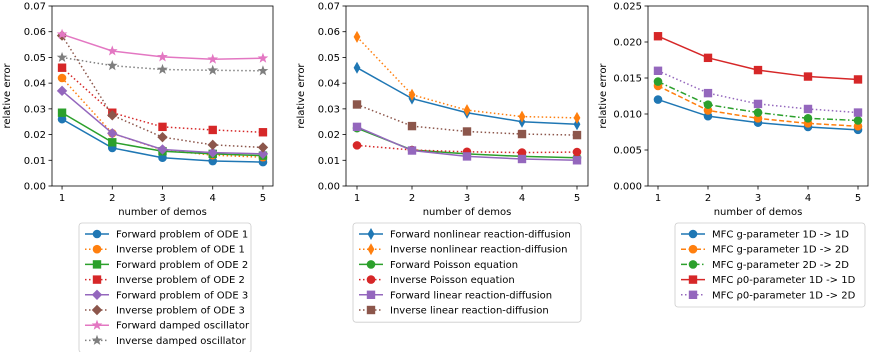  Describe the element at coordinates (780, 265) in the screenshot. I see `legend-label: MFC g-parameter 2D -> 2D` at that location.